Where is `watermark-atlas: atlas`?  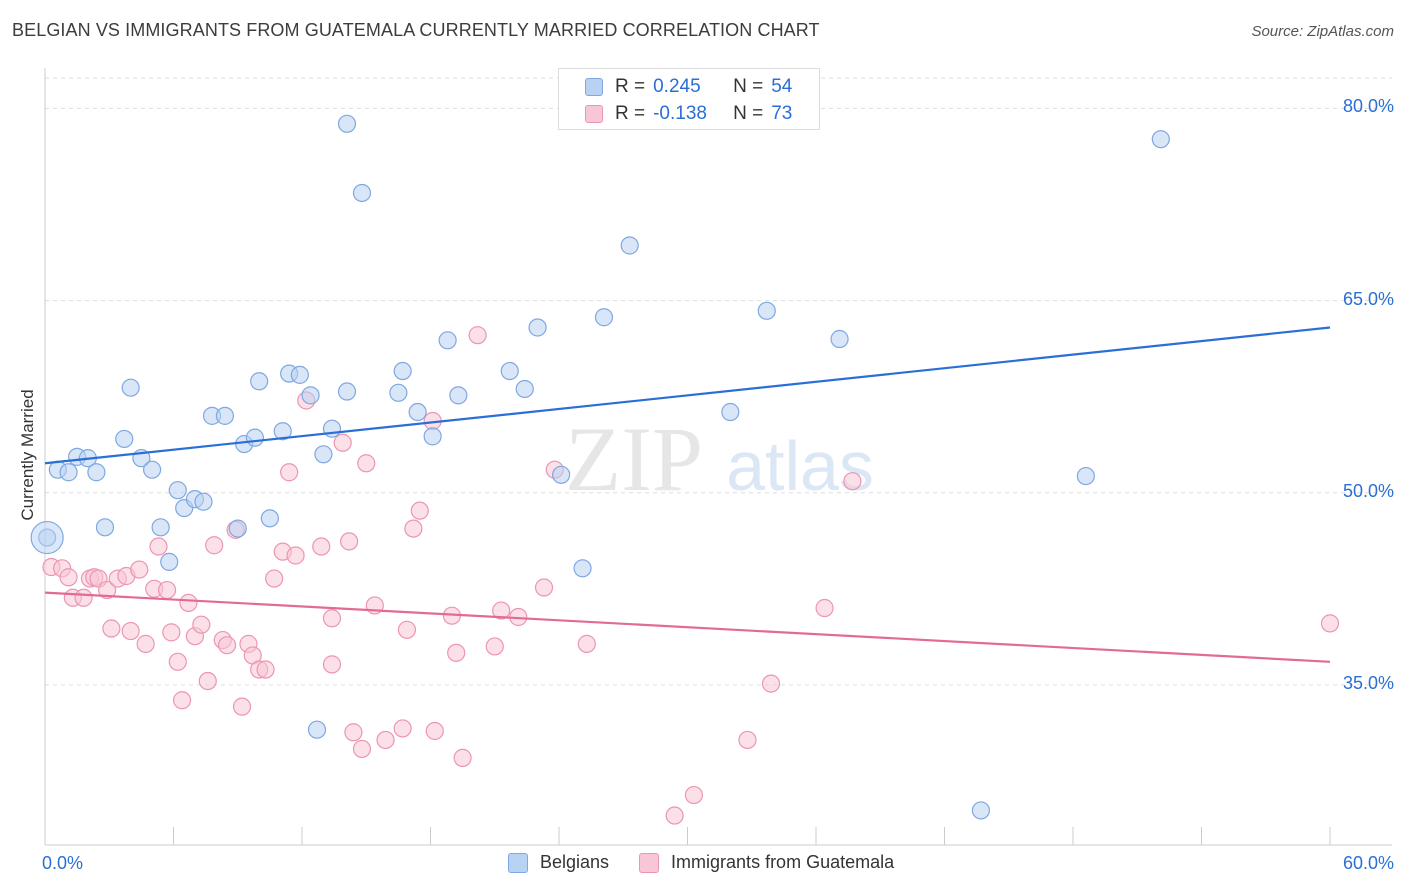 watermark-atlas: atlas is located at coordinates (800, 466).